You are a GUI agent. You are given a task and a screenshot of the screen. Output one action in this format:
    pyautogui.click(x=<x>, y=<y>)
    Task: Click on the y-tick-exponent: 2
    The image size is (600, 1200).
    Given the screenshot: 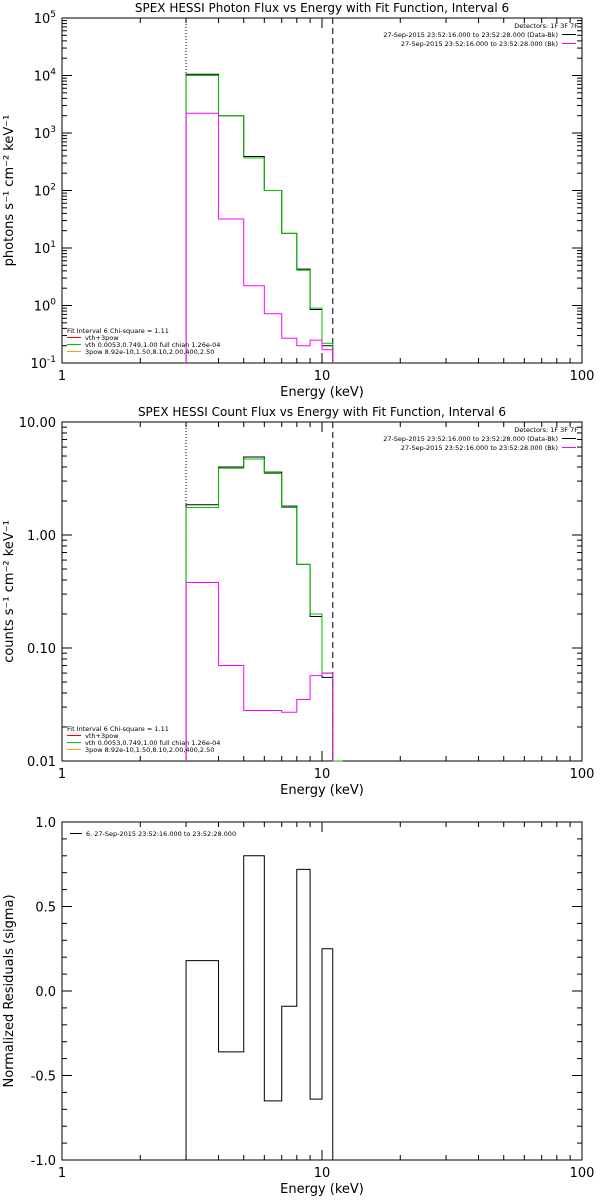 What is the action you would take?
    pyautogui.click(x=53, y=188)
    